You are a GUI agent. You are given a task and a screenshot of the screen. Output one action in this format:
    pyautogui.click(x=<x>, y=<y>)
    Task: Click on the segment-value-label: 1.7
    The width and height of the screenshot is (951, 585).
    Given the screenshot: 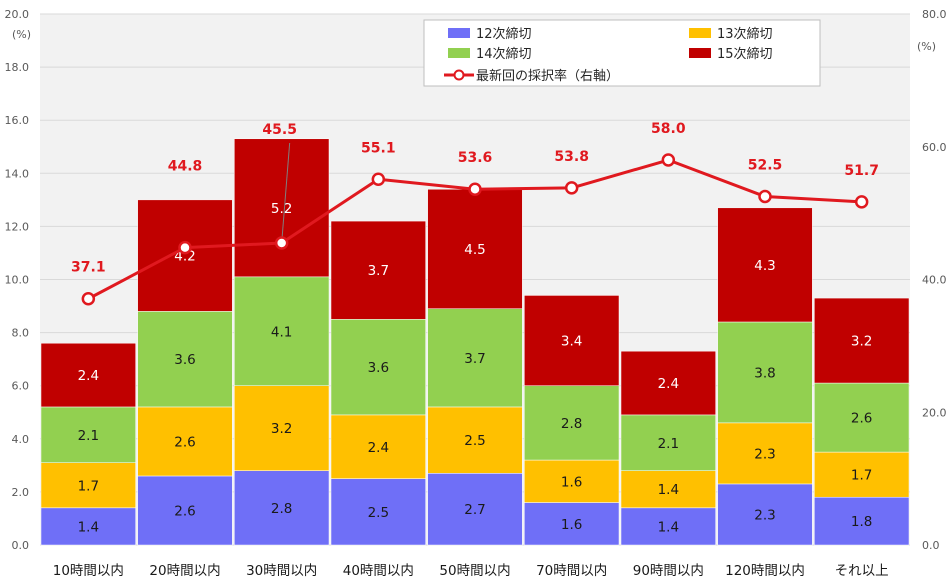 What is the action you would take?
    pyautogui.click(x=861, y=476)
    